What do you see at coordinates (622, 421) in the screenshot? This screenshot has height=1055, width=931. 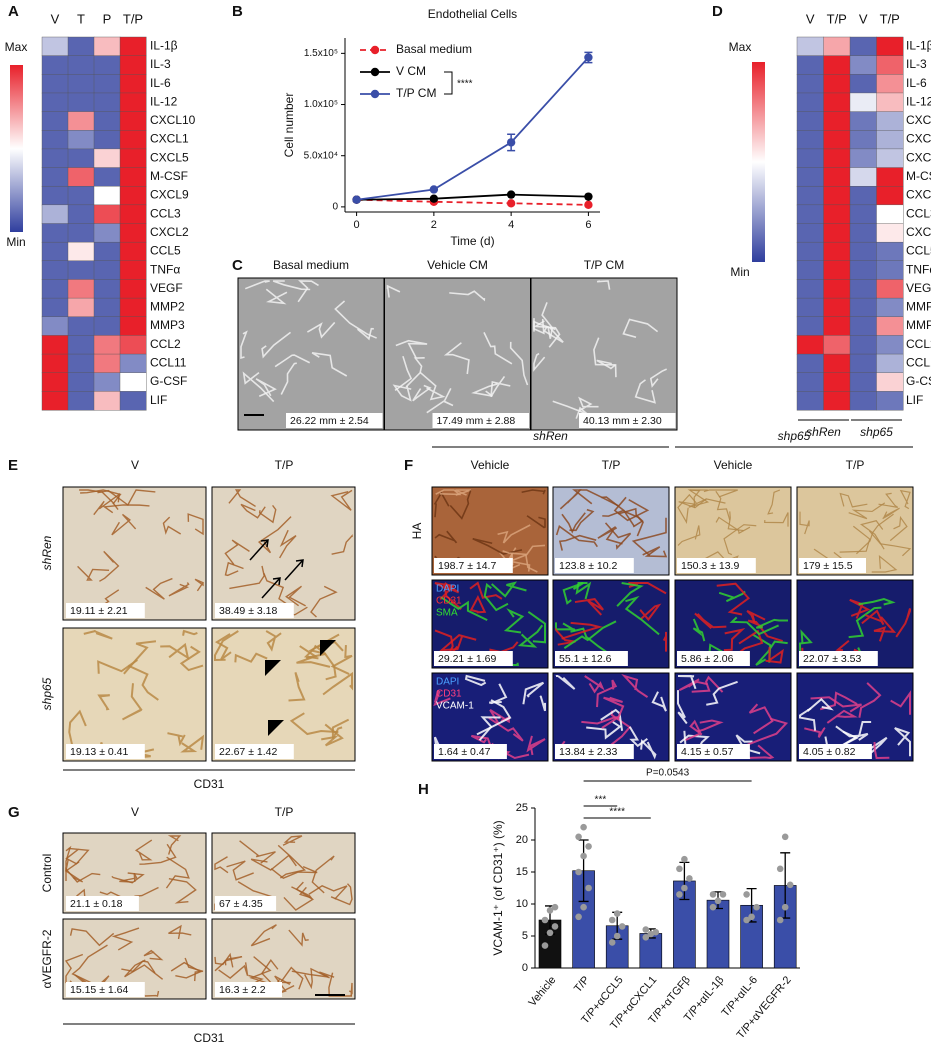 I see `measurement: 40.13 mm ± 2.30` at bounding box center [622, 421].